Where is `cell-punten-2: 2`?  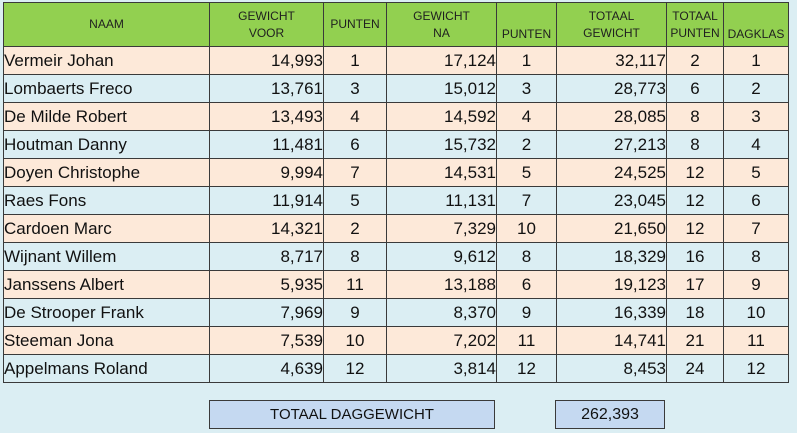 cell-punten-2: 2 is located at coordinates (526, 144).